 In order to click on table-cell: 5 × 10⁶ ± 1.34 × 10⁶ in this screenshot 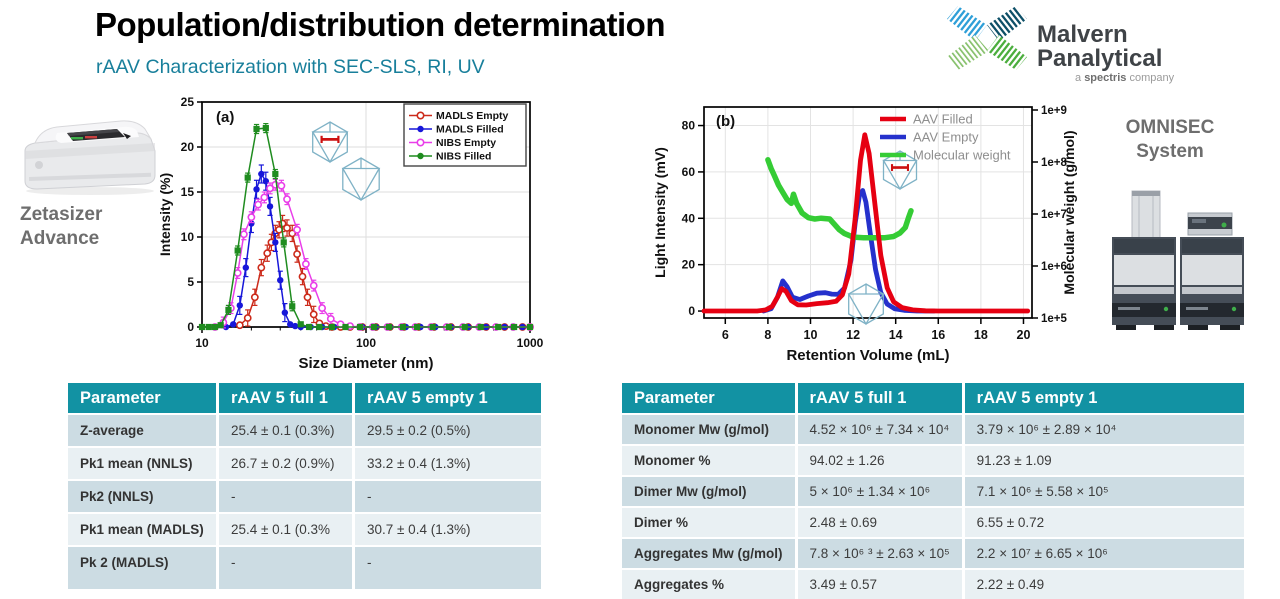, I will do `click(881, 490)`.